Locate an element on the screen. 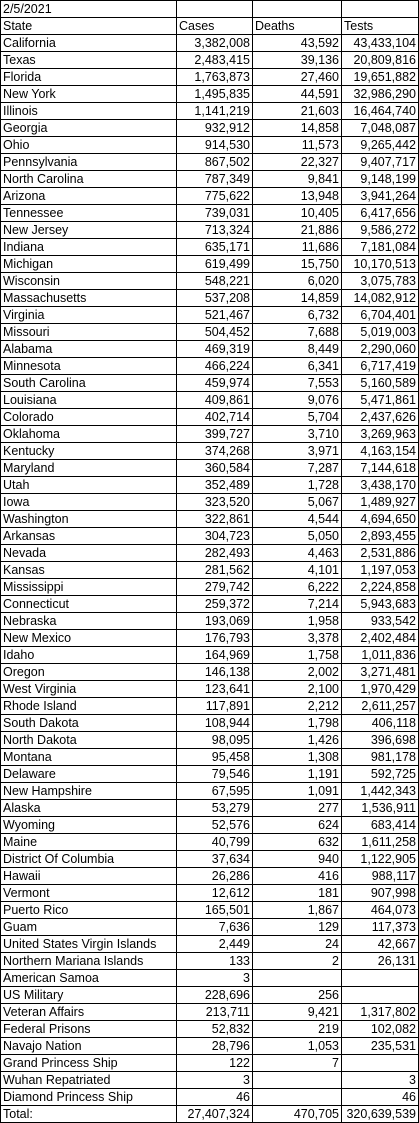  header-cases: Cases is located at coordinates (214, 26).